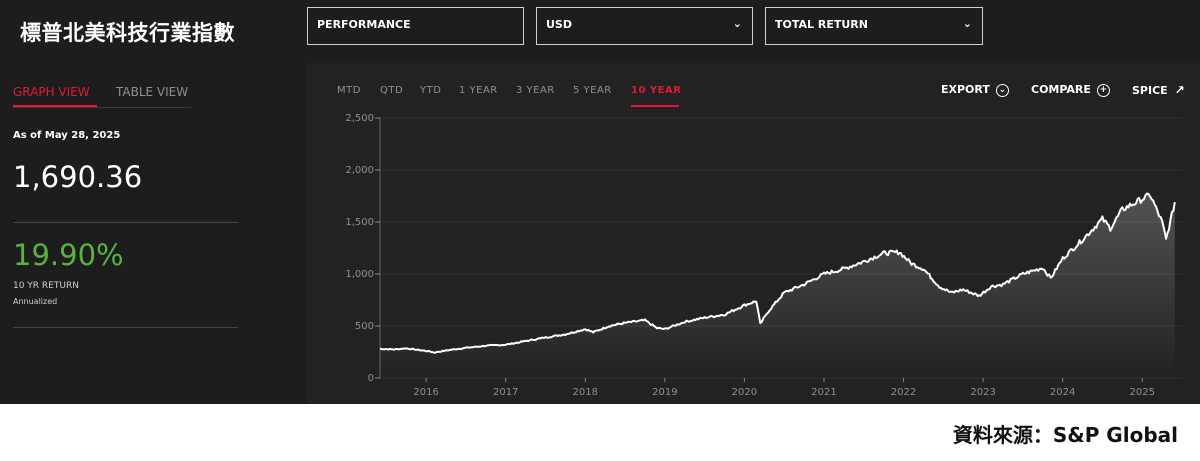 This screenshot has width=1200, height=461. I want to click on x-tick-label: 2021, so click(823, 392).